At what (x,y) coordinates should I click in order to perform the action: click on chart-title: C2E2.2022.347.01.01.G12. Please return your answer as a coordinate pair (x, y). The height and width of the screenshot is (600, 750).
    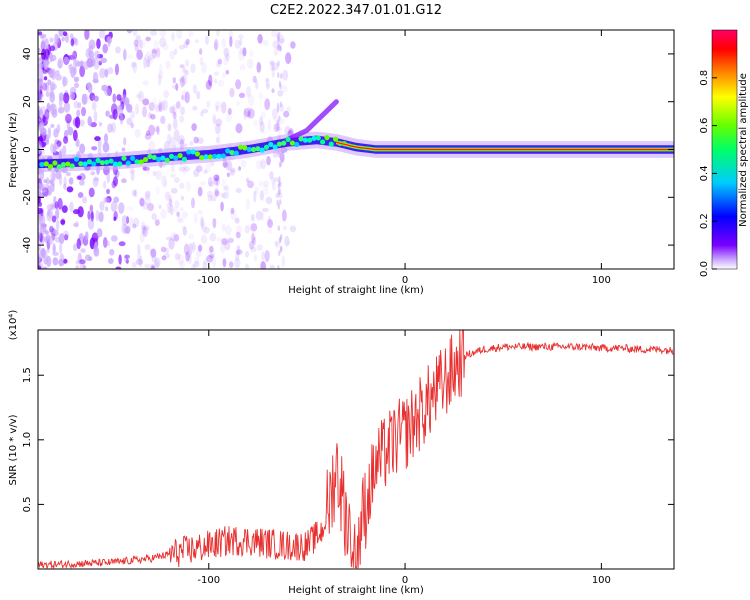
    Looking at the image, I should click on (356, 10).